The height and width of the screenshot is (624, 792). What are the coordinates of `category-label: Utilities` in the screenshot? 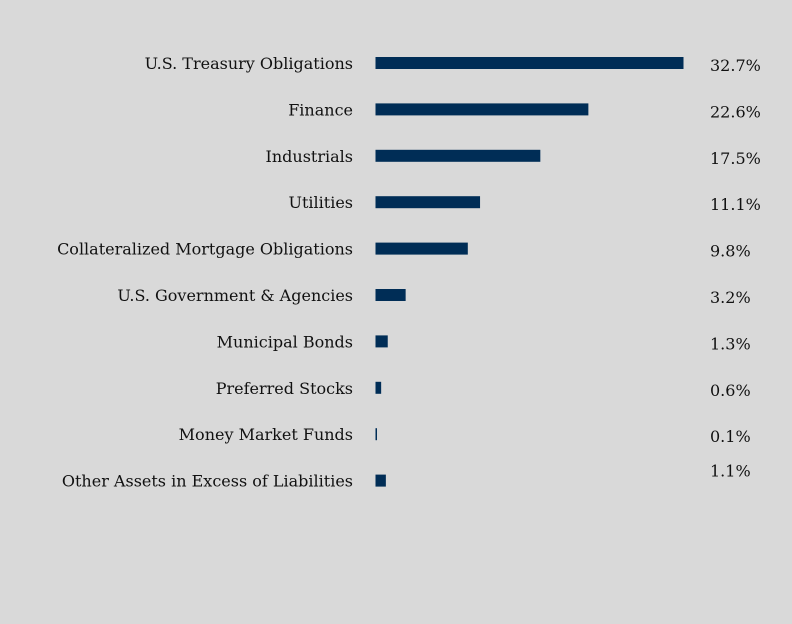 It's located at (321, 202).